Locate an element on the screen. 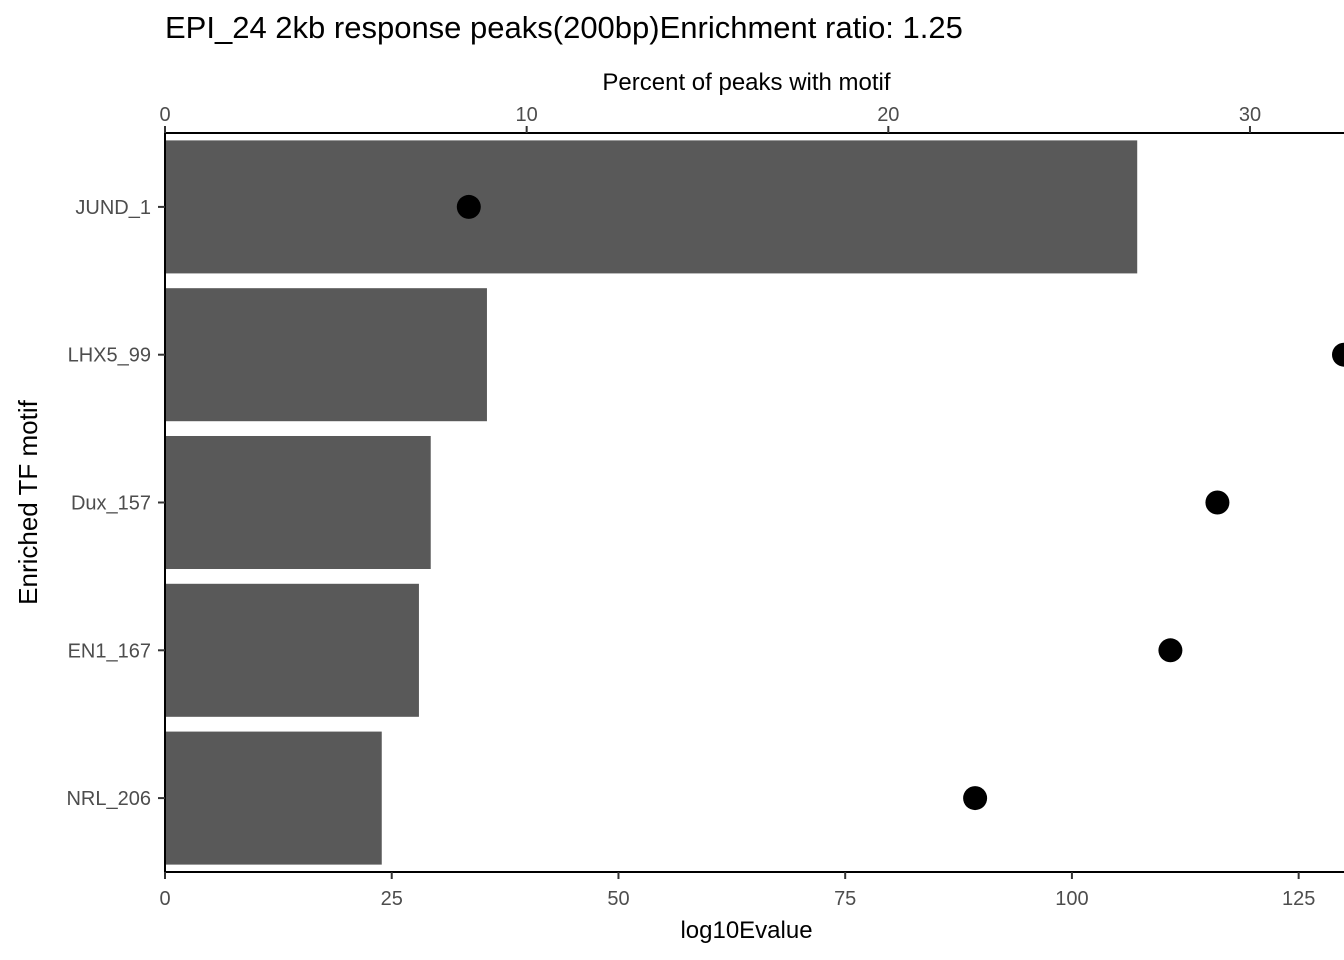 Image resolution: width=1344 pixels, height=960 pixels. top-tick-label: 10 is located at coordinates (527, 115).